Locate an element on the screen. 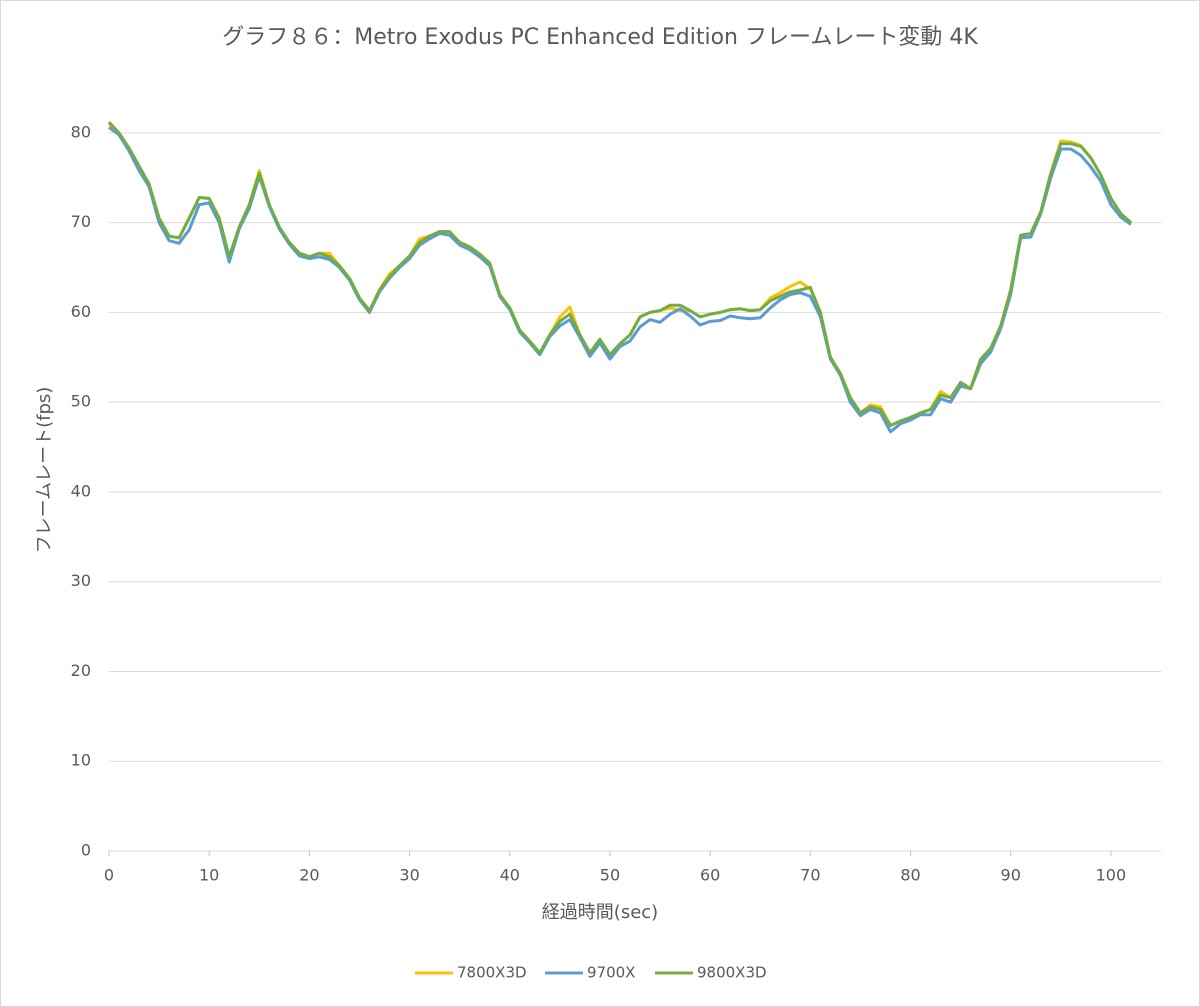  x-tick-label: 90 is located at coordinates (1011, 875).